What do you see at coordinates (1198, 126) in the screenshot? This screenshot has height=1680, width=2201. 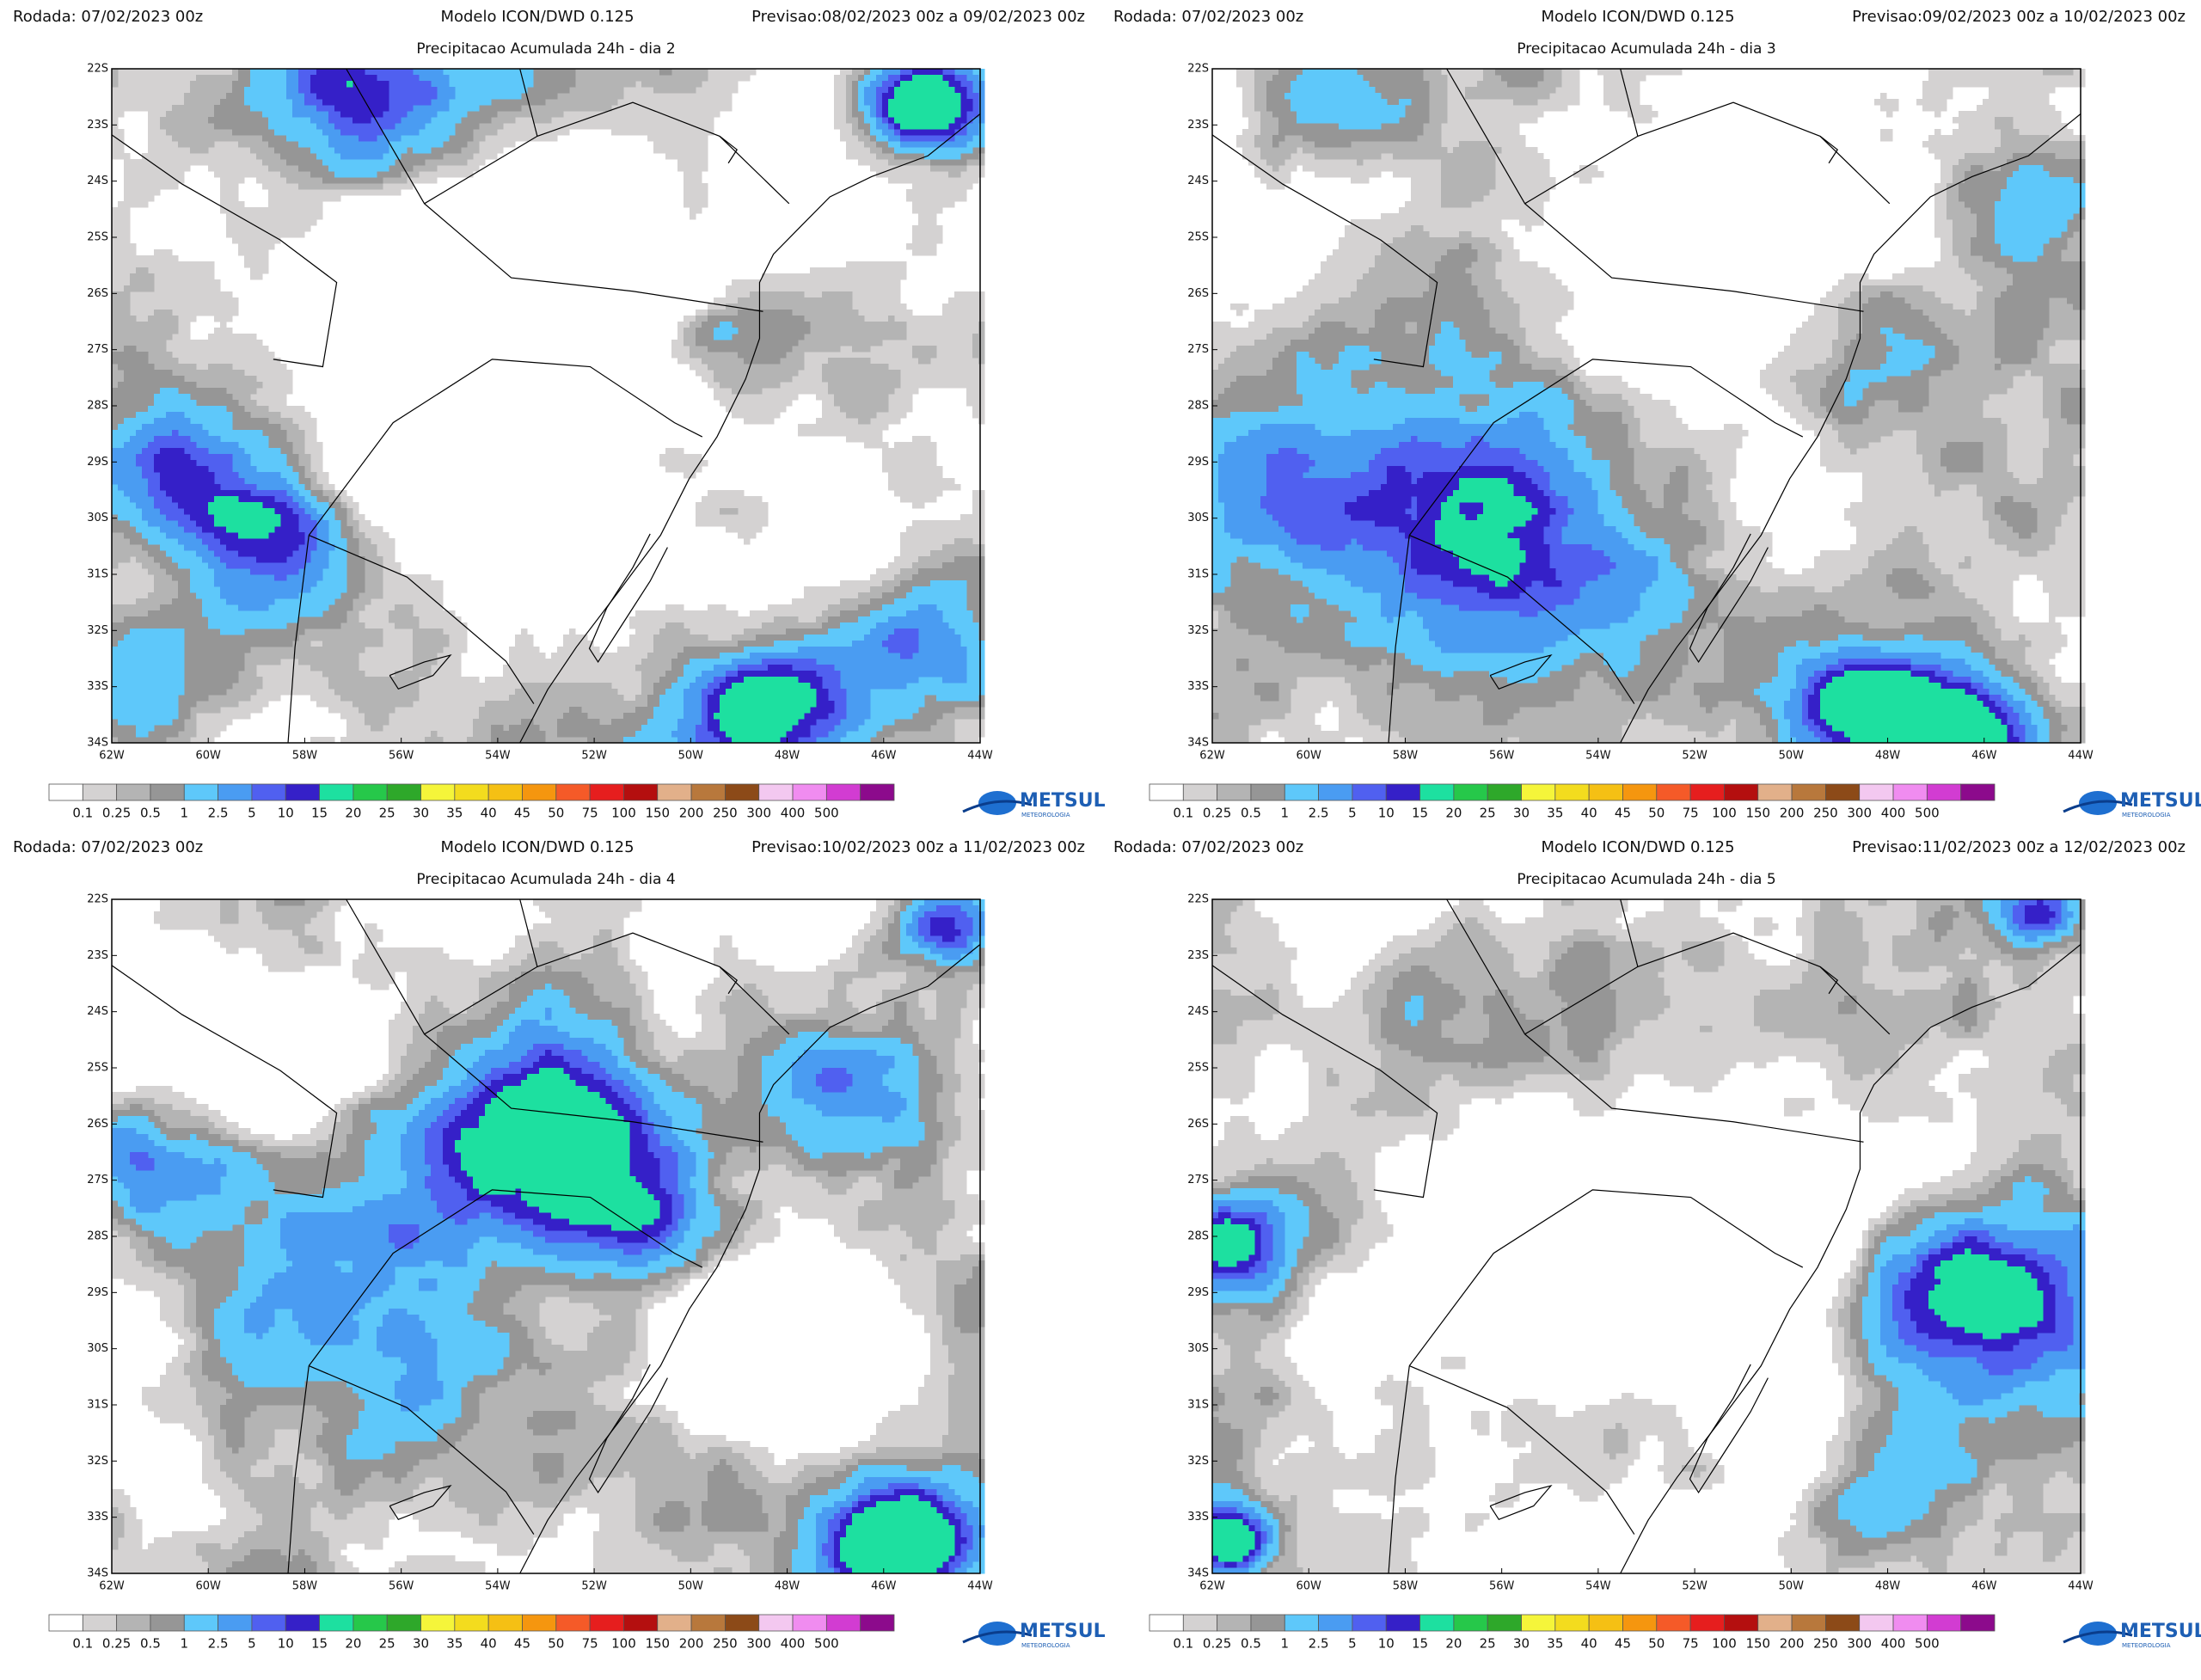 I see `lat-label: 23S` at bounding box center [1198, 126].